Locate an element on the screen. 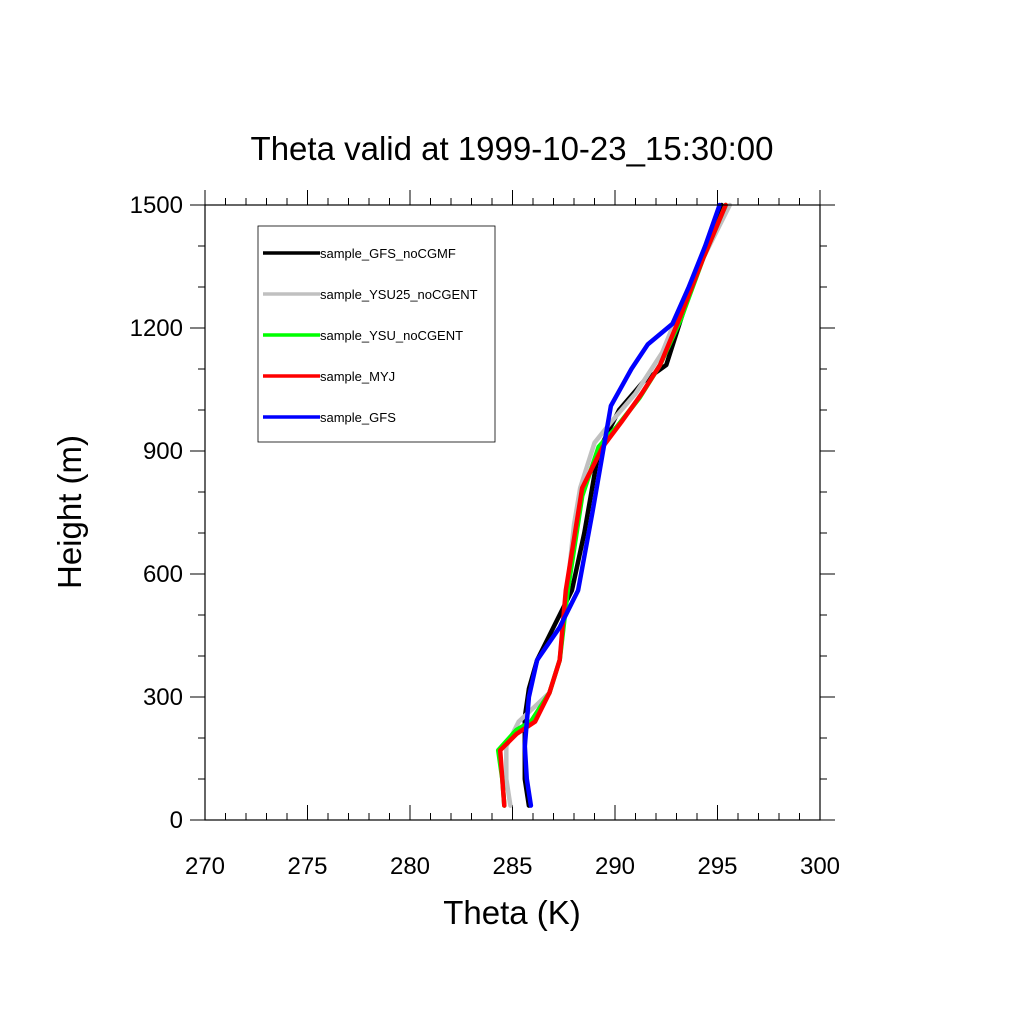 This screenshot has width=1024, height=1024. x-tick-label: 295 is located at coordinates (717, 866).